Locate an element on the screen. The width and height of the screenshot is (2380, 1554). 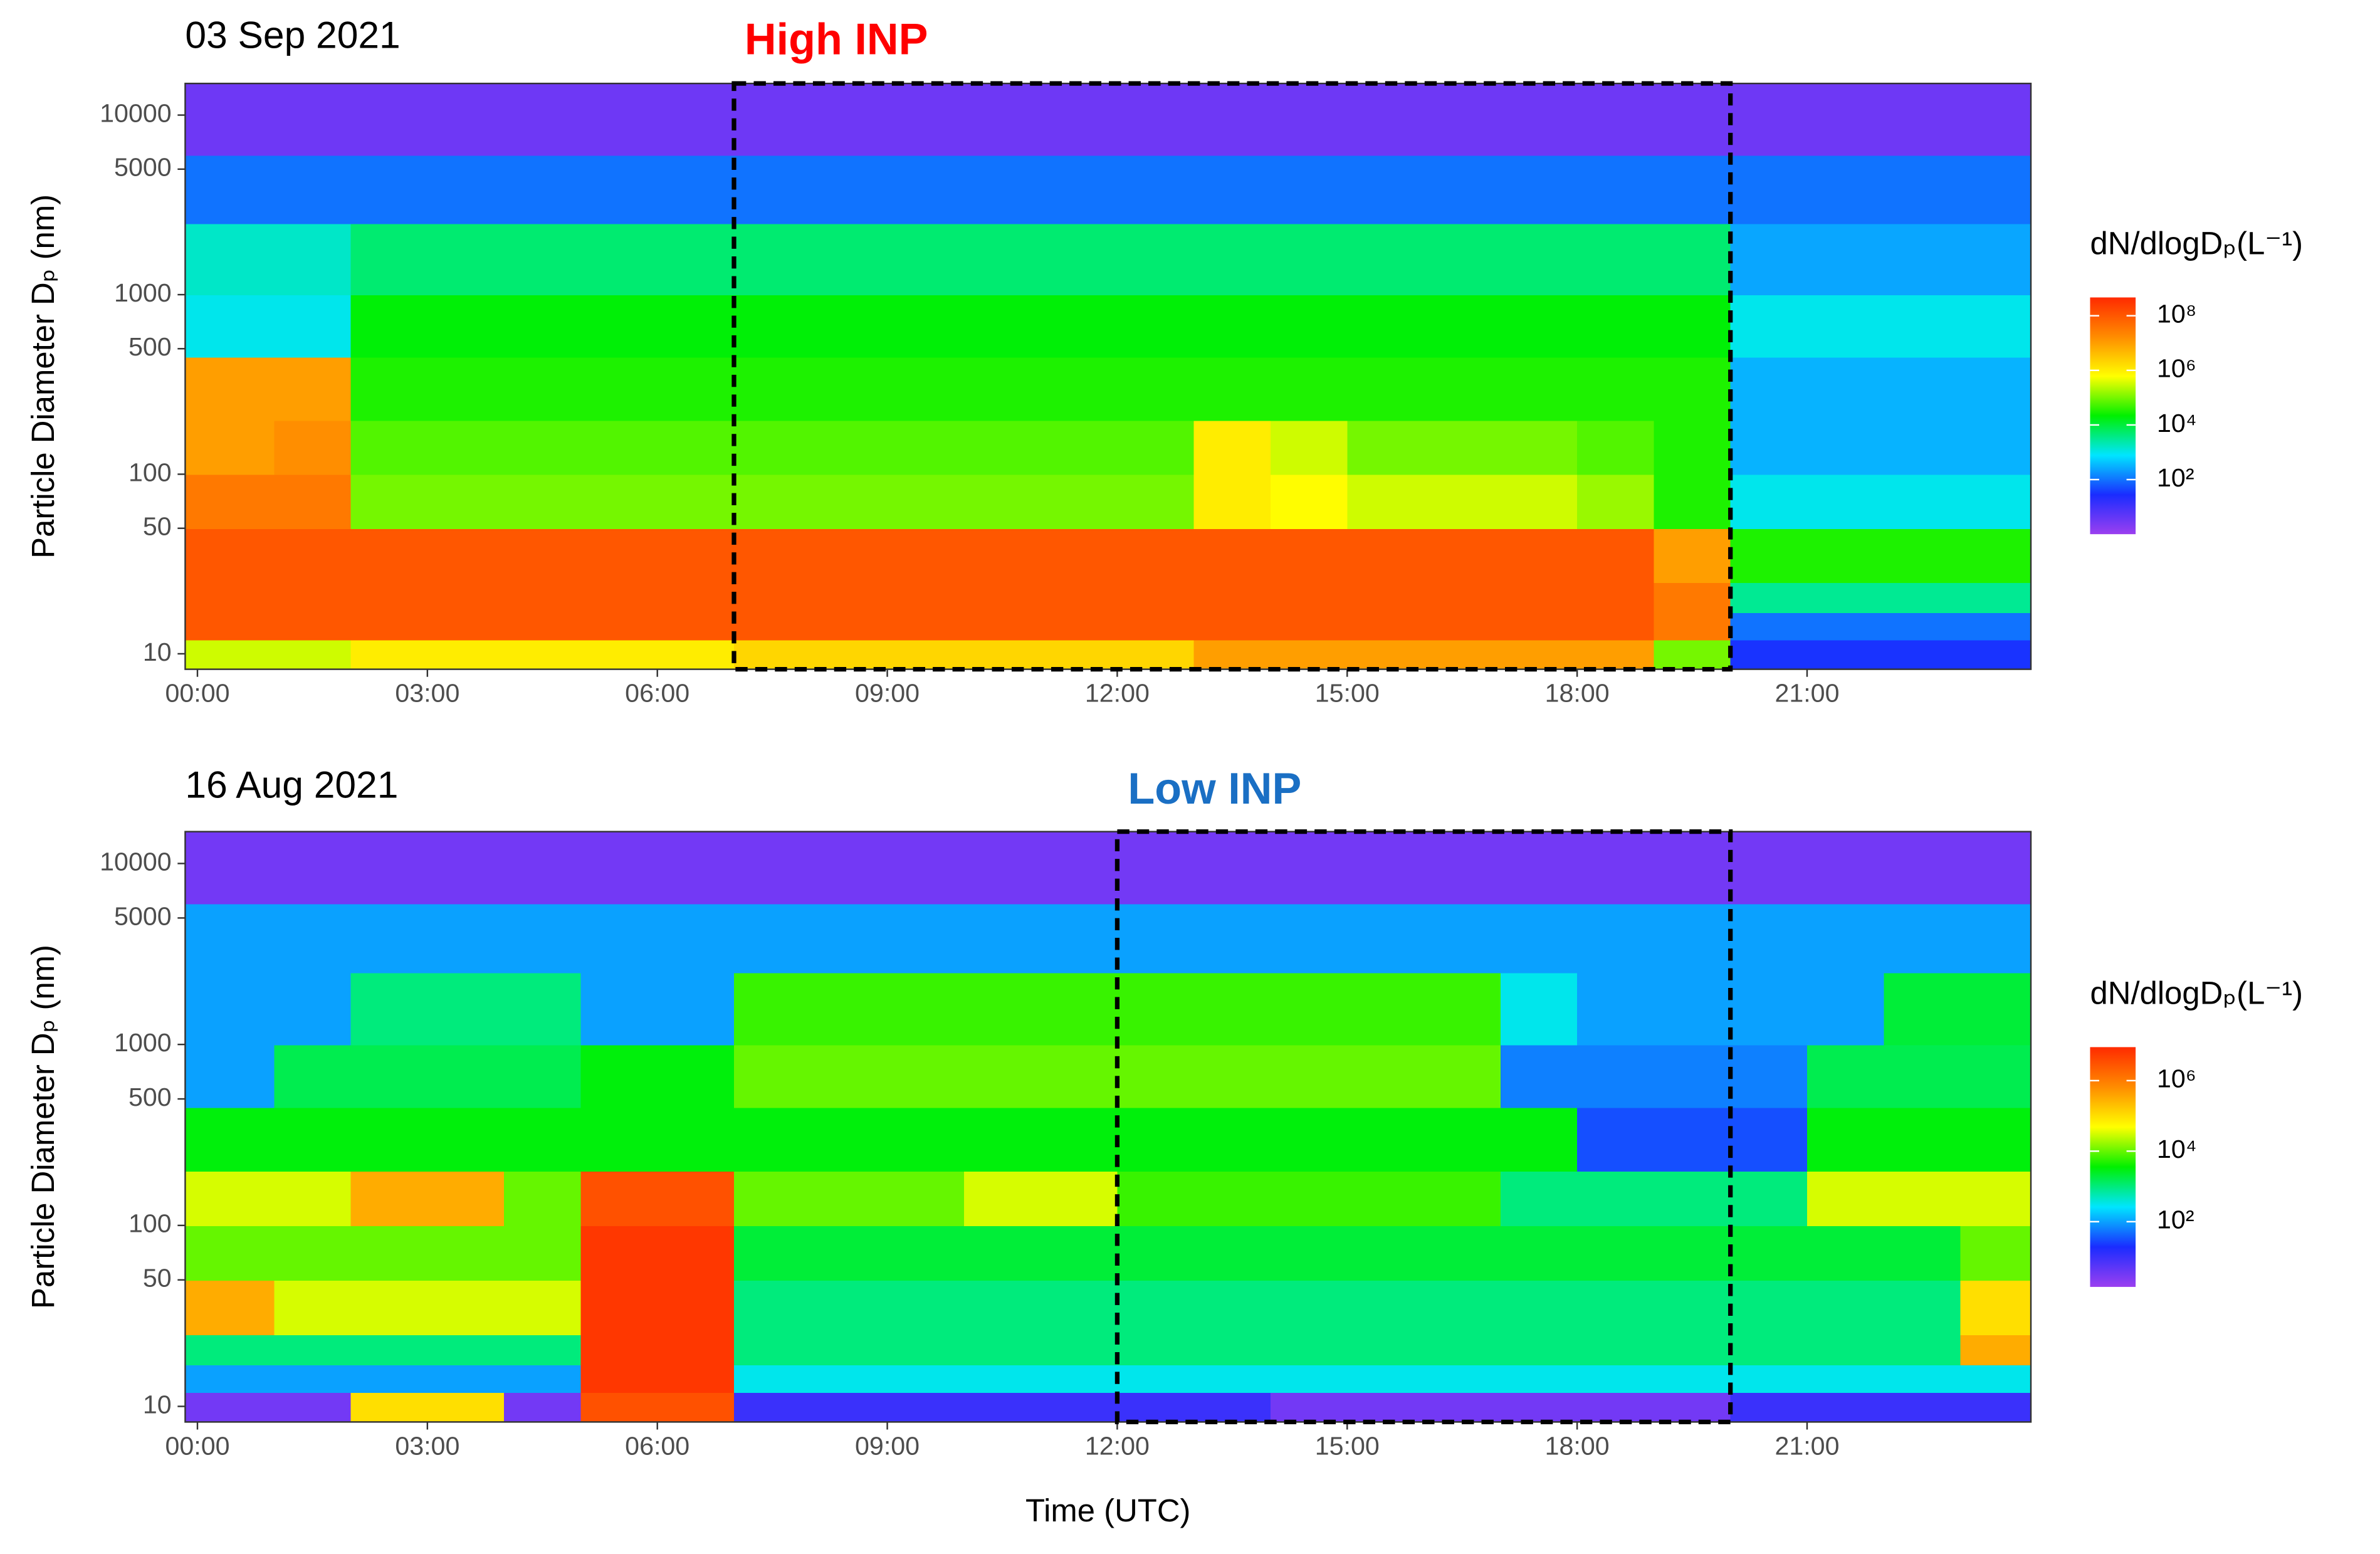
colorbar-tick-label: 10² is located at coordinates (2175, 478).